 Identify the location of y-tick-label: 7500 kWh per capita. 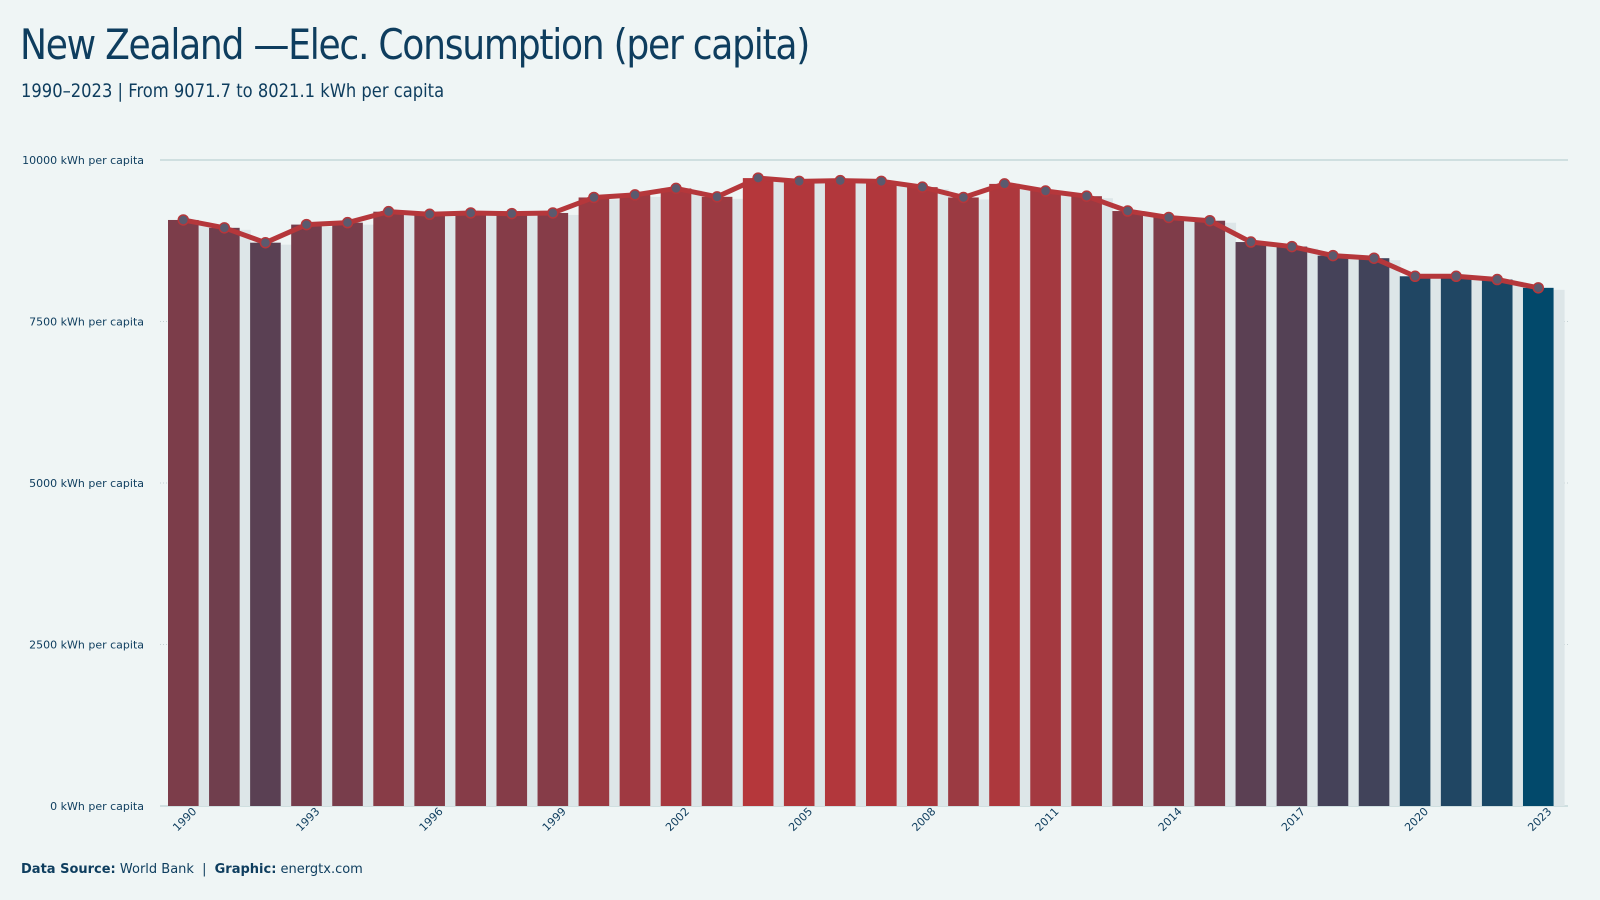
(86, 322).